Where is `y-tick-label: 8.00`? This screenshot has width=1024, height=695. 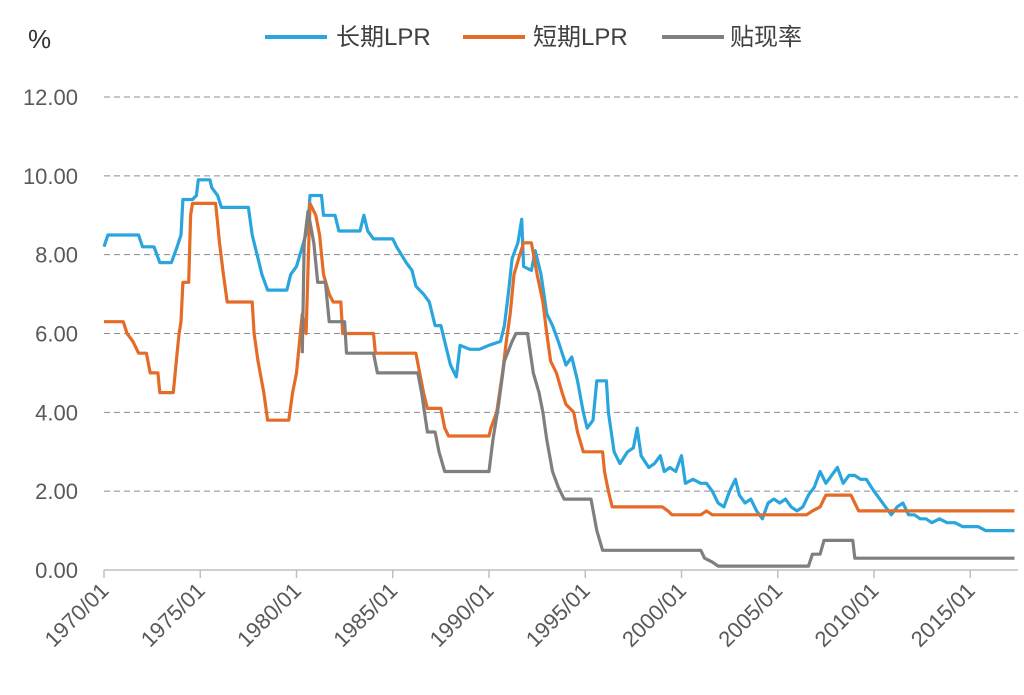
y-tick-label: 8.00 is located at coordinates (56, 255).